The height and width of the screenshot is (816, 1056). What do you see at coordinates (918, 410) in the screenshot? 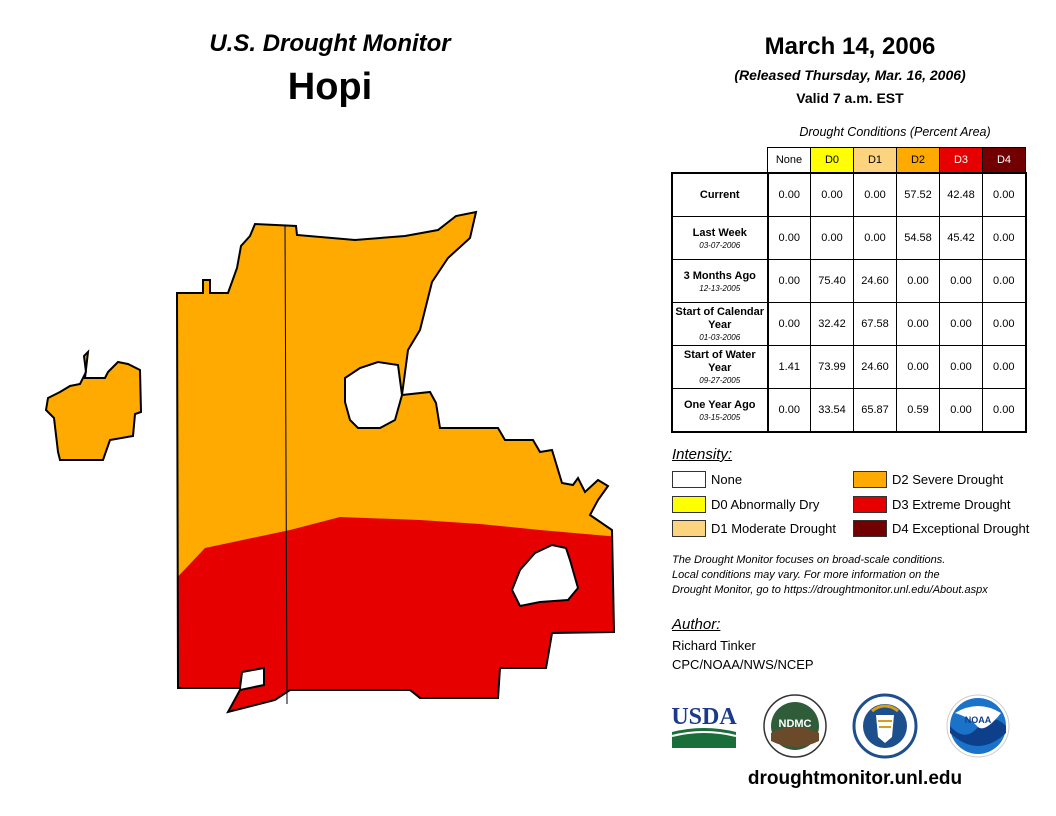
I see `table-cell: 0.59` at bounding box center [918, 410].